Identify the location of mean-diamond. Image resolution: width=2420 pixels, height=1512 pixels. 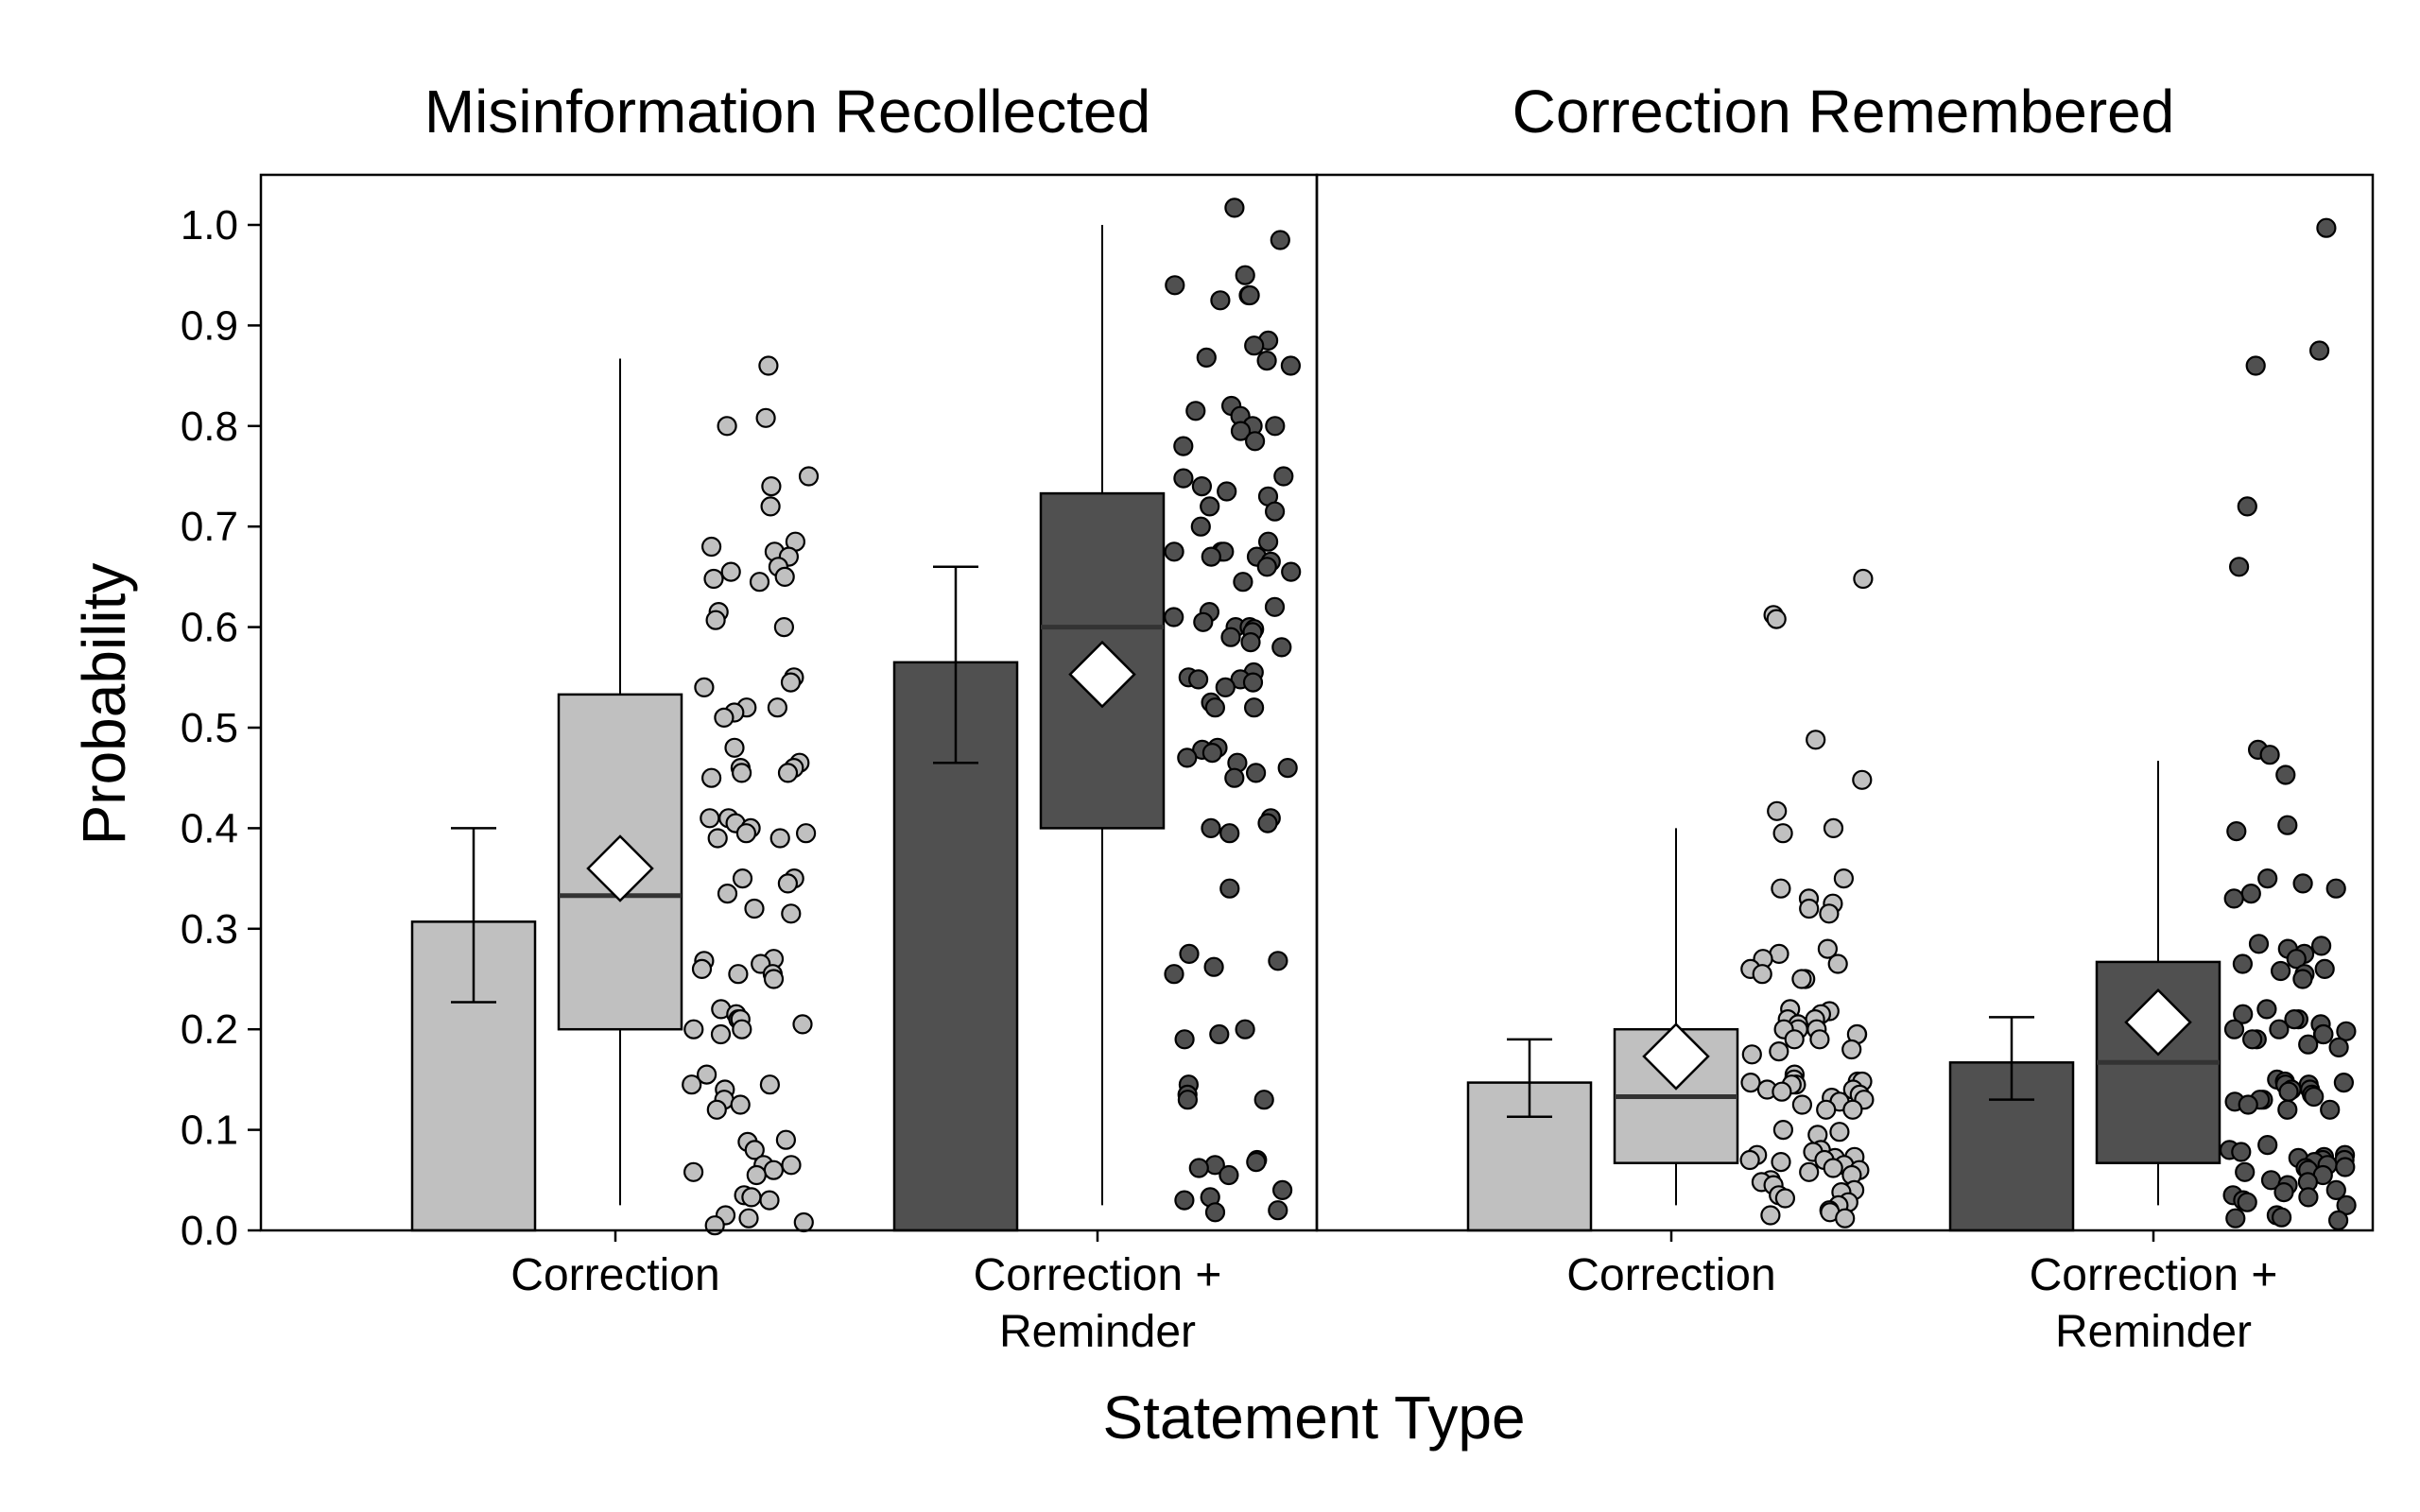
(1102, 674).